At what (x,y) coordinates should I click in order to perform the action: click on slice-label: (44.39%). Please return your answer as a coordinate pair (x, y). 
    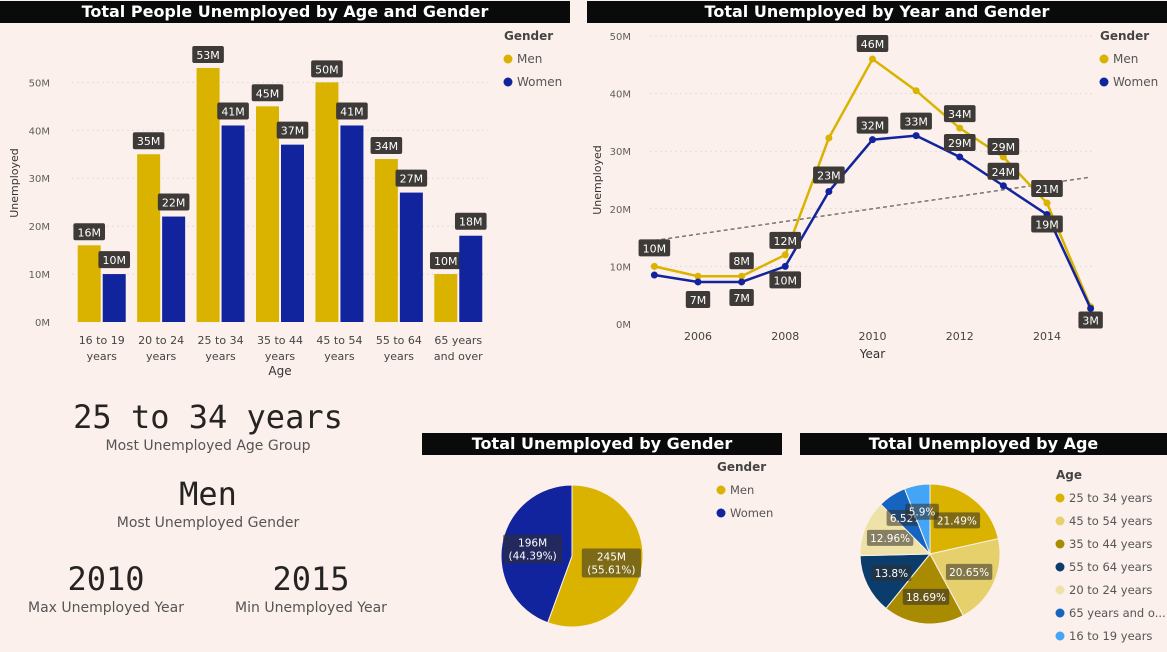
    Looking at the image, I should click on (532, 557).